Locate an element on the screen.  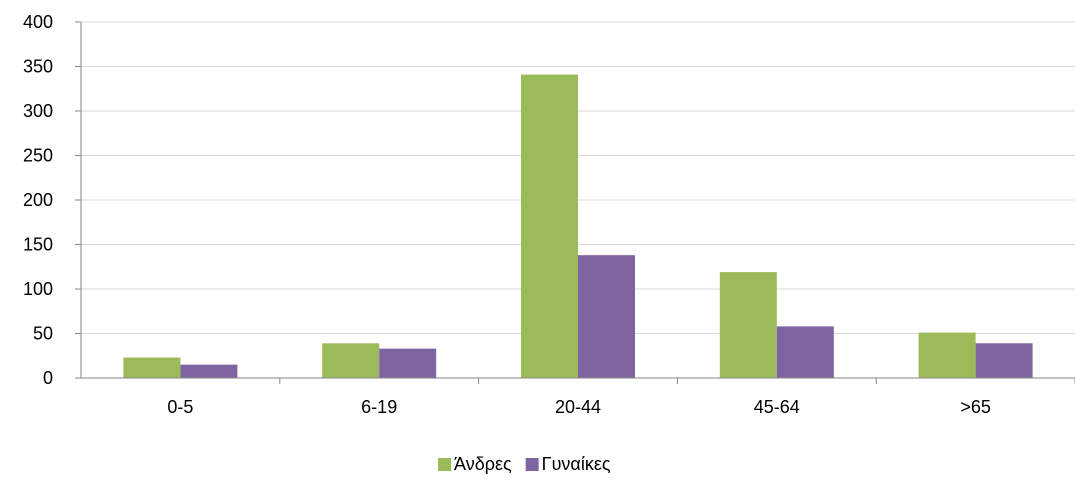
y-tick-labels: 0 50 100 150 200 250 300 350 400 is located at coordinates (38, 200).